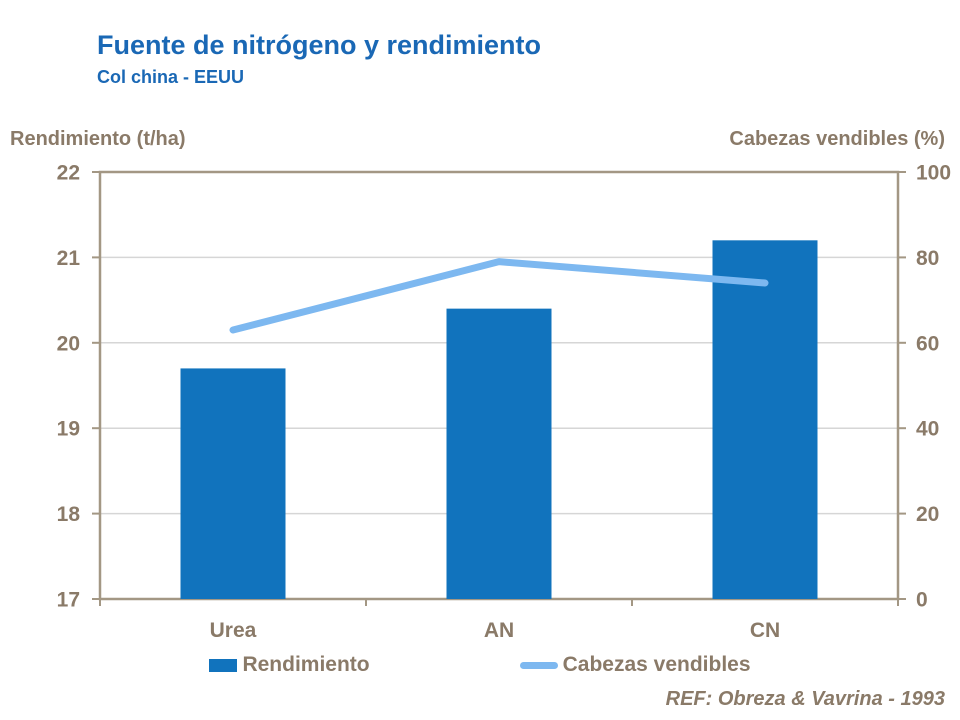  What do you see at coordinates (69, 514) in the screenshot?
I see `y-left-tick-label: 18` at bounding box center [69, 514].